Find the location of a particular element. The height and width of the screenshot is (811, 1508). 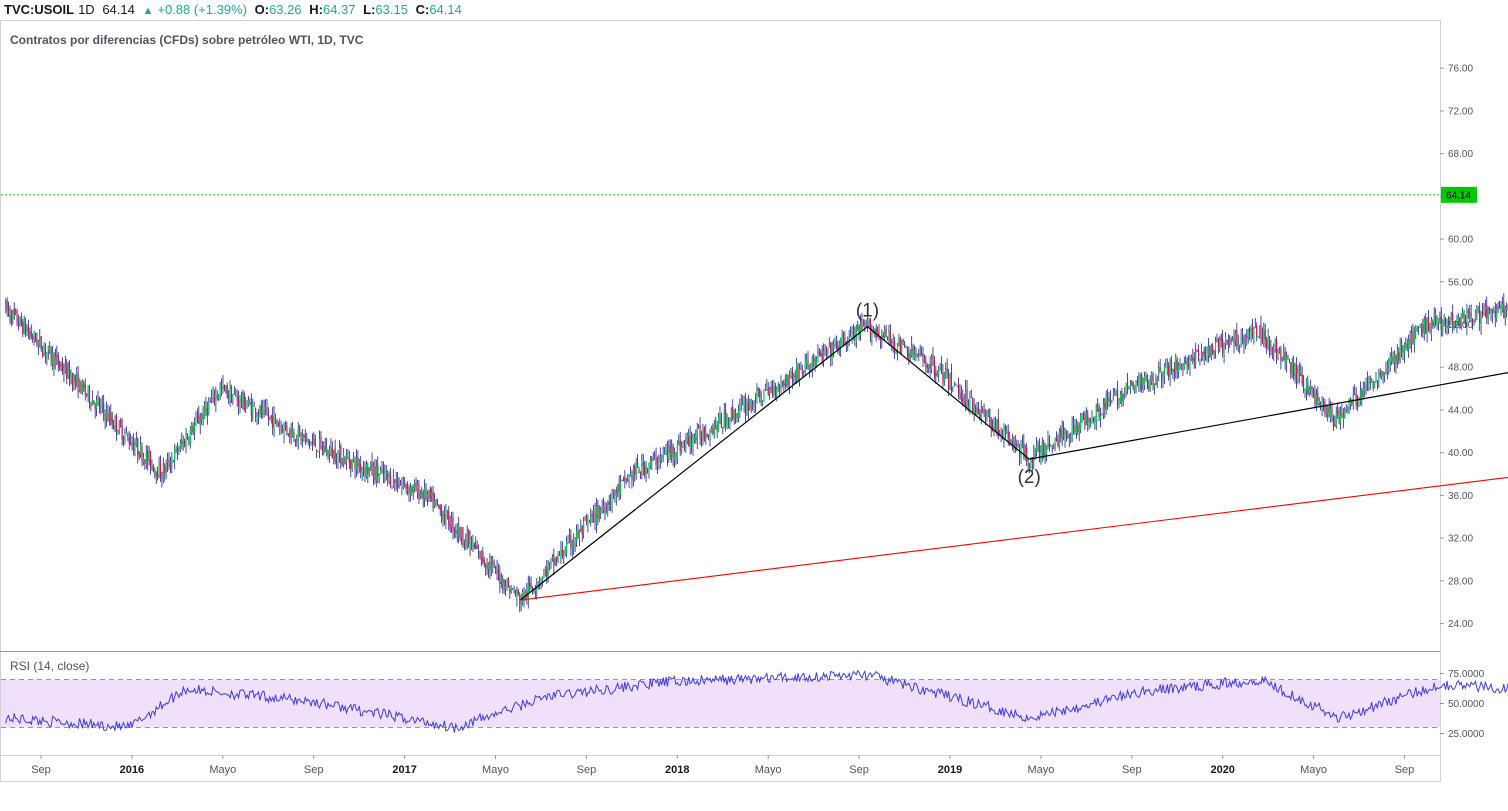

rsi-band is located at coordinates (720, 703).